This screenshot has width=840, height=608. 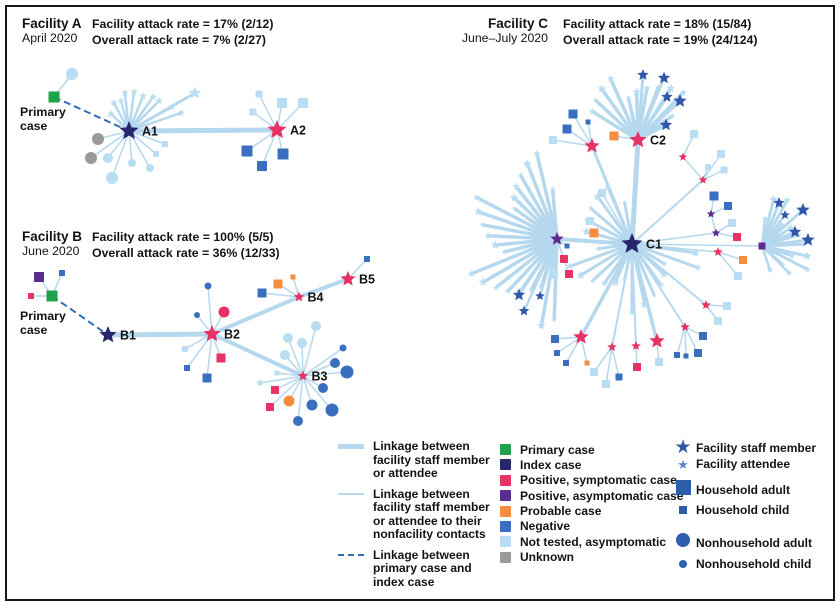 I want to click on node-C-z2, so click(x=540, y=295).